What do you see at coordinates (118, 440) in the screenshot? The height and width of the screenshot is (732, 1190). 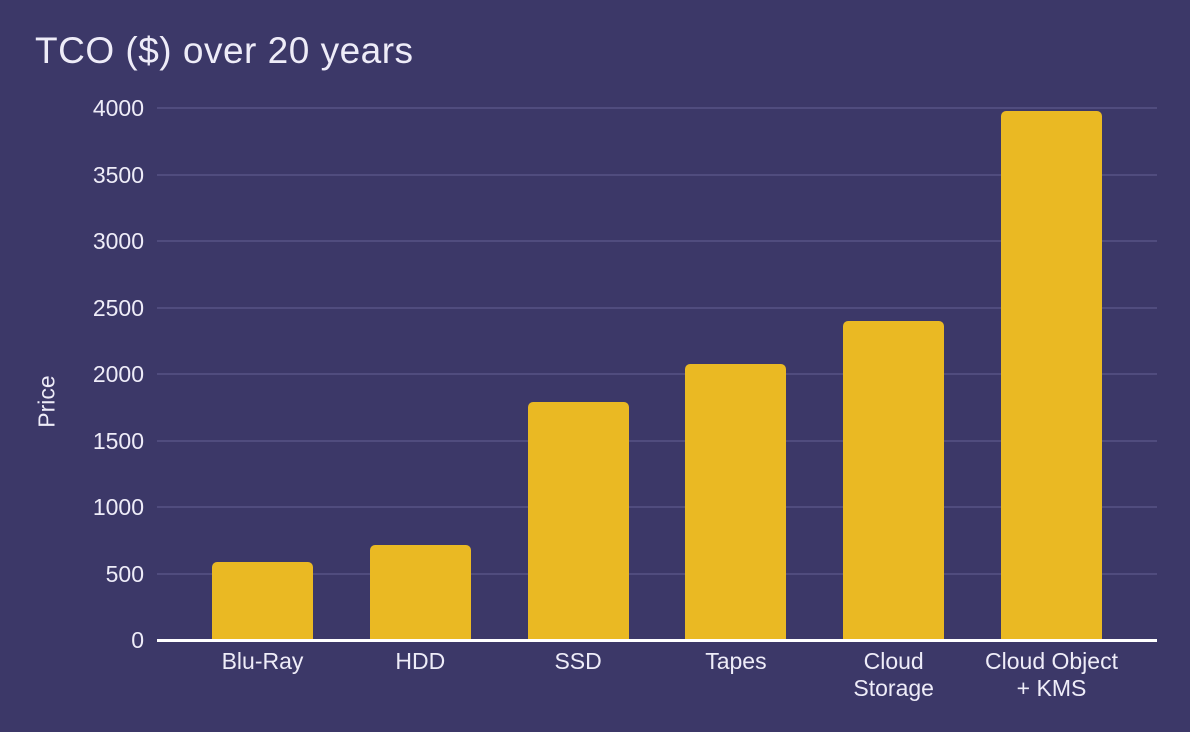 I see `y-tick-label: 1500` at bounding box center [118, 440].